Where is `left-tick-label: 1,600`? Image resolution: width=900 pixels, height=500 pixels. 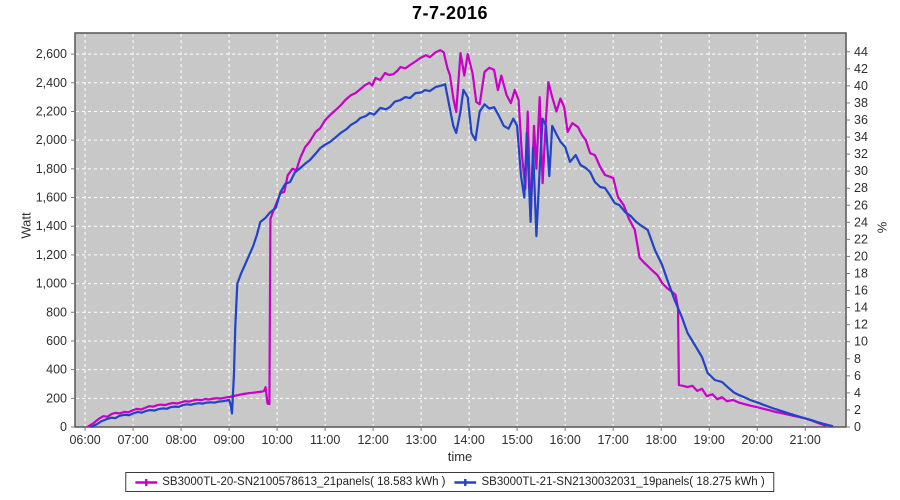 left-tick-label: 1,600 is located at coordinates (51, 198).